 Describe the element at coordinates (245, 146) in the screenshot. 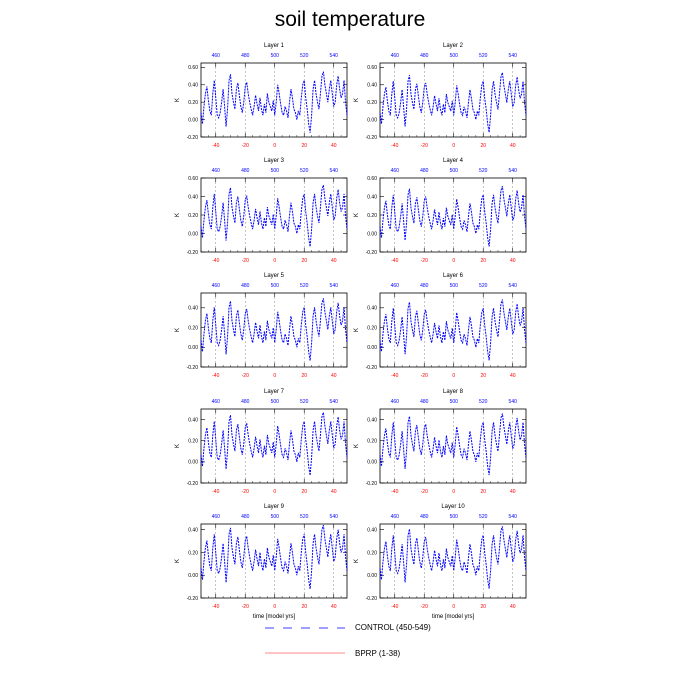

I see `layer-1-xtick-label: -20` at that location.